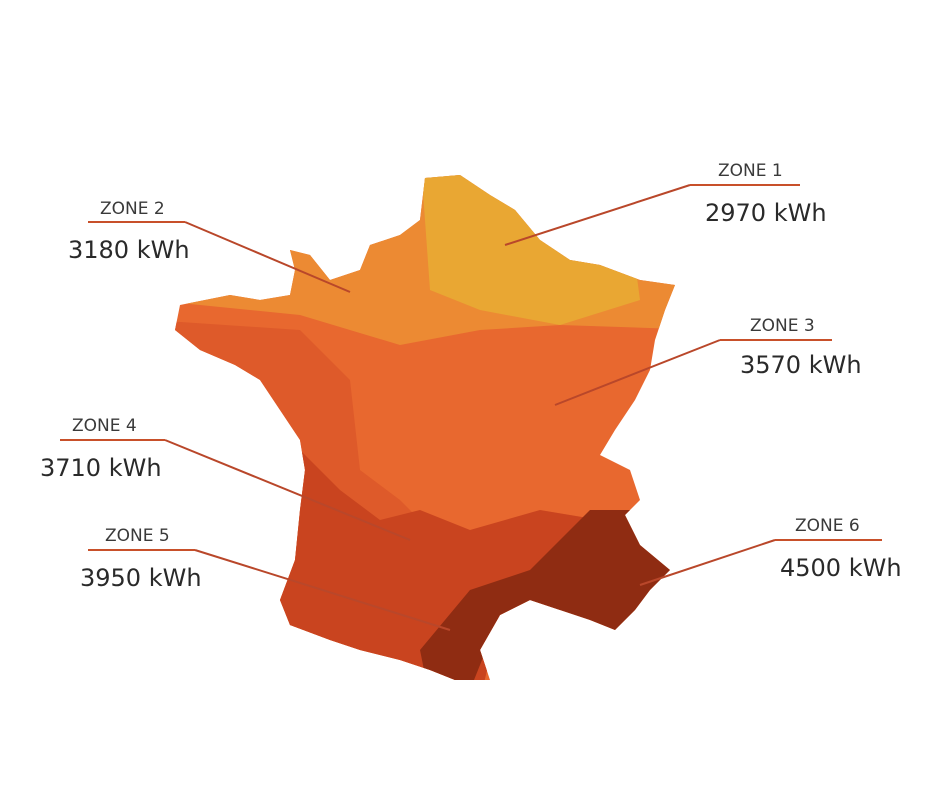  I want to click on zone-6-area, so click(547, 595).